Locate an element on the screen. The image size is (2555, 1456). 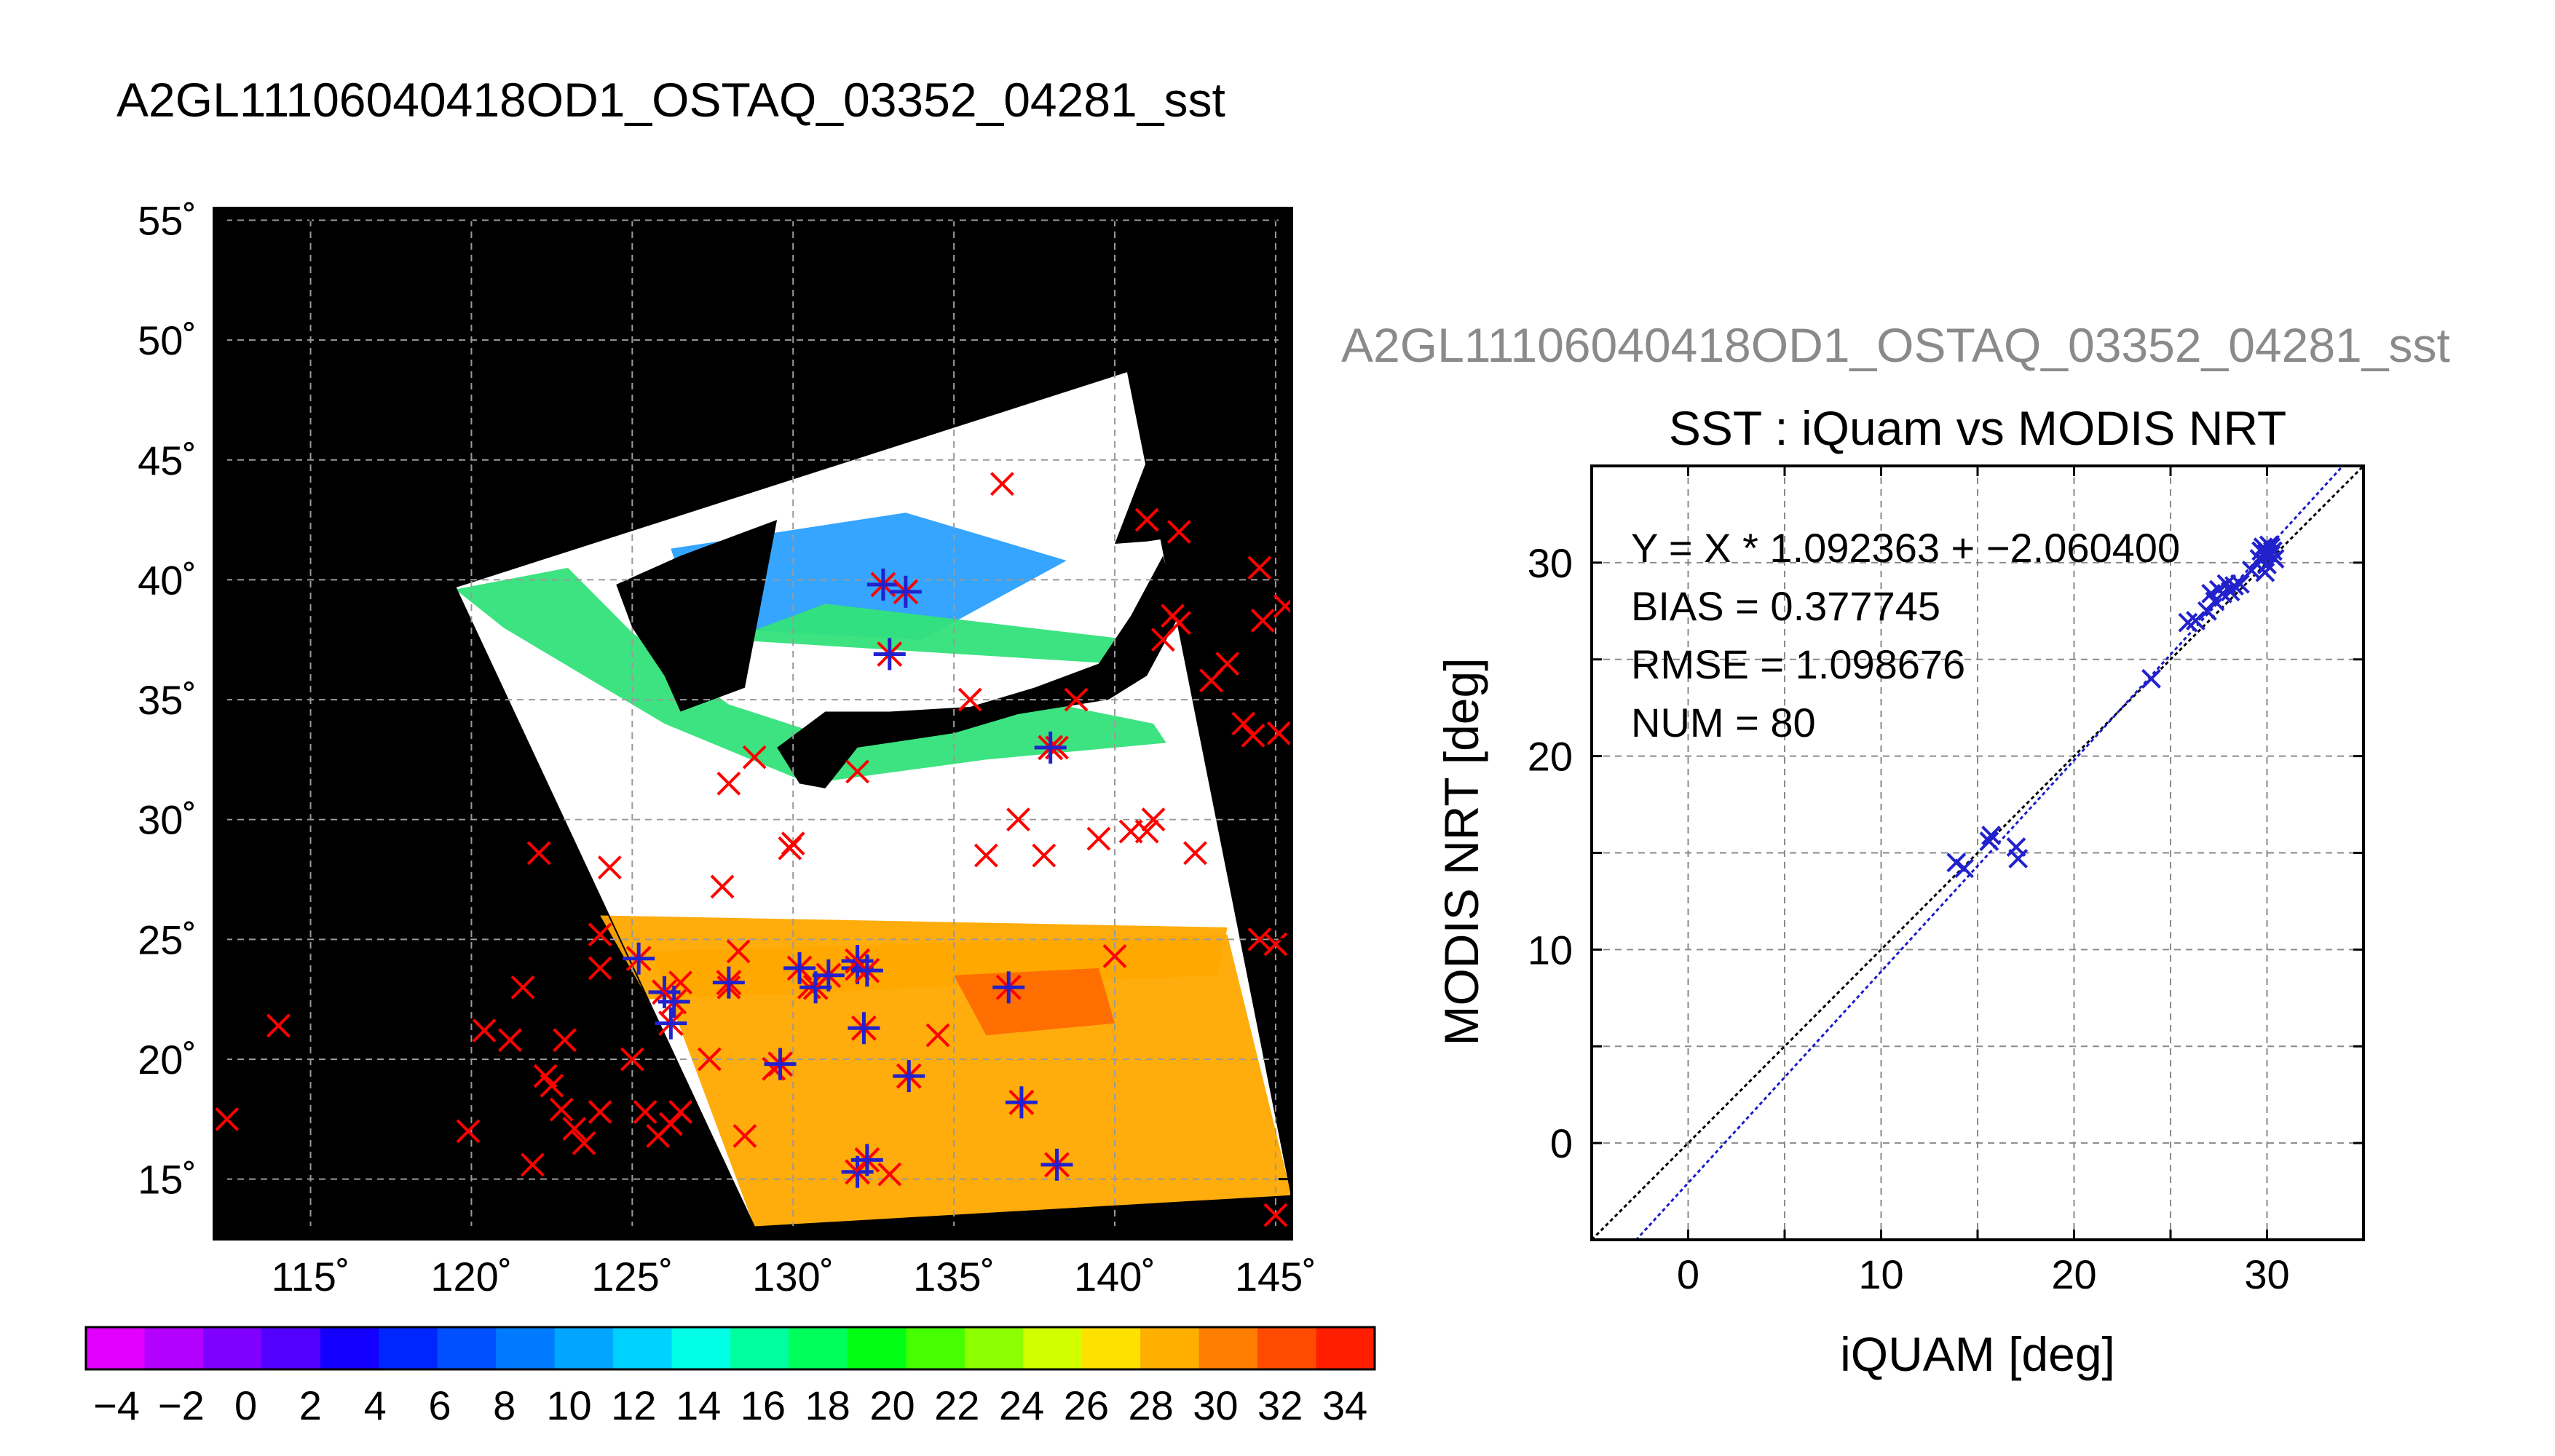
korea-land is located at coordinates (697, 616).